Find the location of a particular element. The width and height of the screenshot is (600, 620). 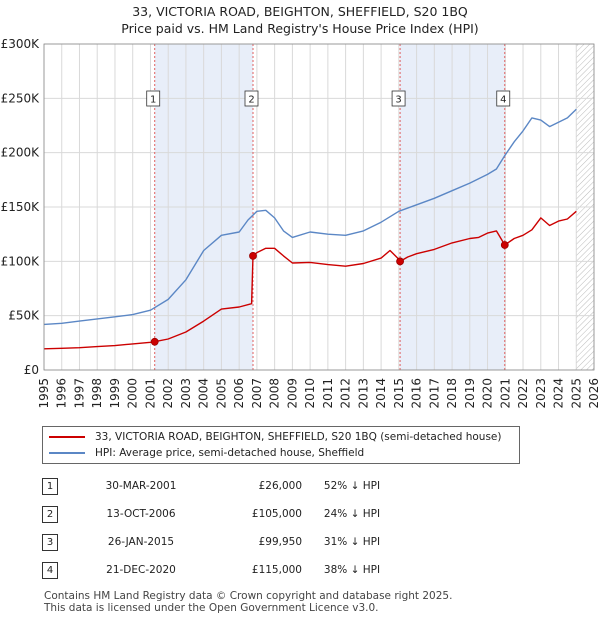

x-tick-label: 2020 is located at coordinates (488, 393).